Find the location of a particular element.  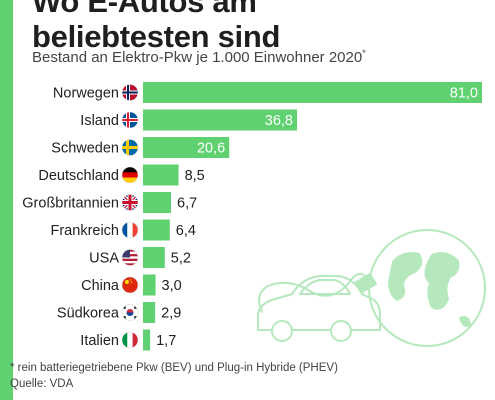

chart-title-line-1: Wo E-Autos am is located at coordinates (144, 9).